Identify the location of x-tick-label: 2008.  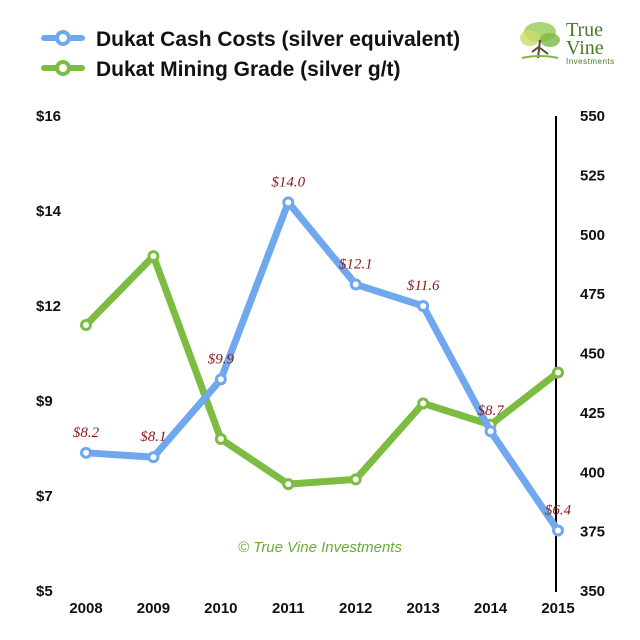
(85, 608).